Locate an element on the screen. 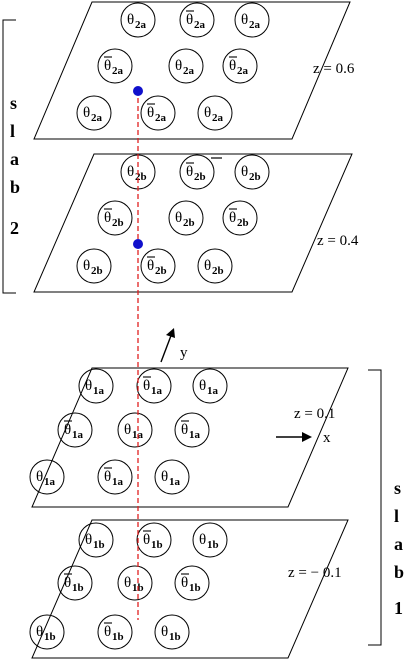 The width and height of the screenshot is (409, 663). slab-1-letter: 1 is located at coordinates (398, 608).